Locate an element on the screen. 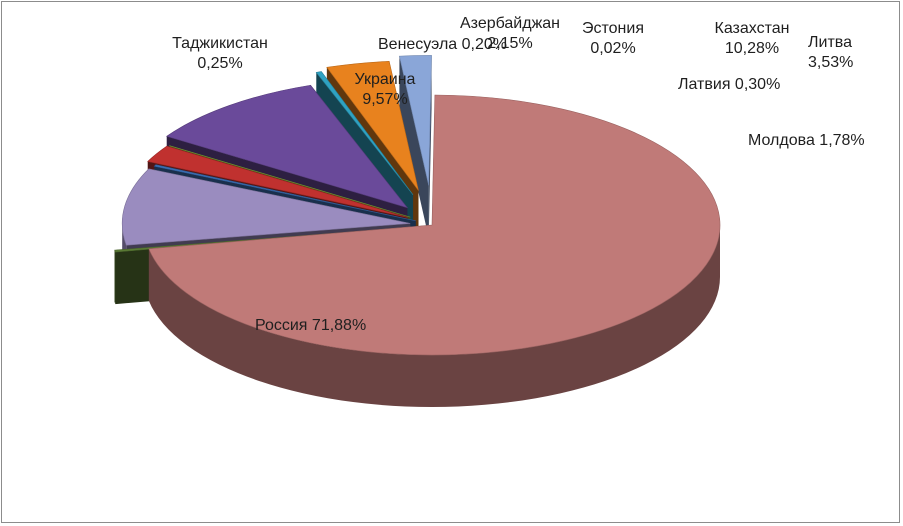 The height and width of the screenshot is (526, 903). slice-label-3: Венесуэла 0,20% is located at coordinates (442, 44).